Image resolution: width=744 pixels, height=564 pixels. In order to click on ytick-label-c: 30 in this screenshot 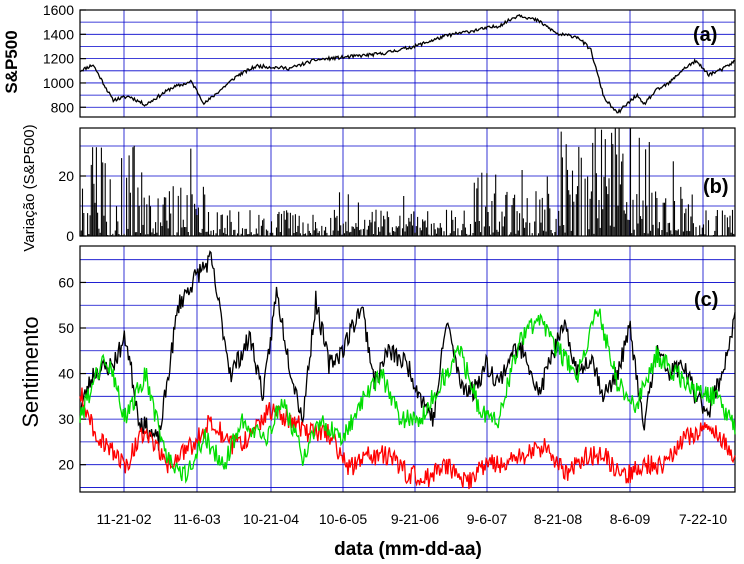, I will do `click(66, 419)`.